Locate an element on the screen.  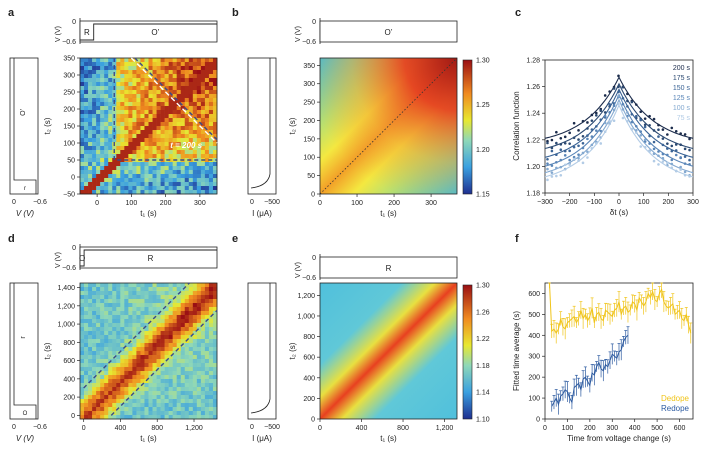
diagonal-b is located at coordinates (388, 126).